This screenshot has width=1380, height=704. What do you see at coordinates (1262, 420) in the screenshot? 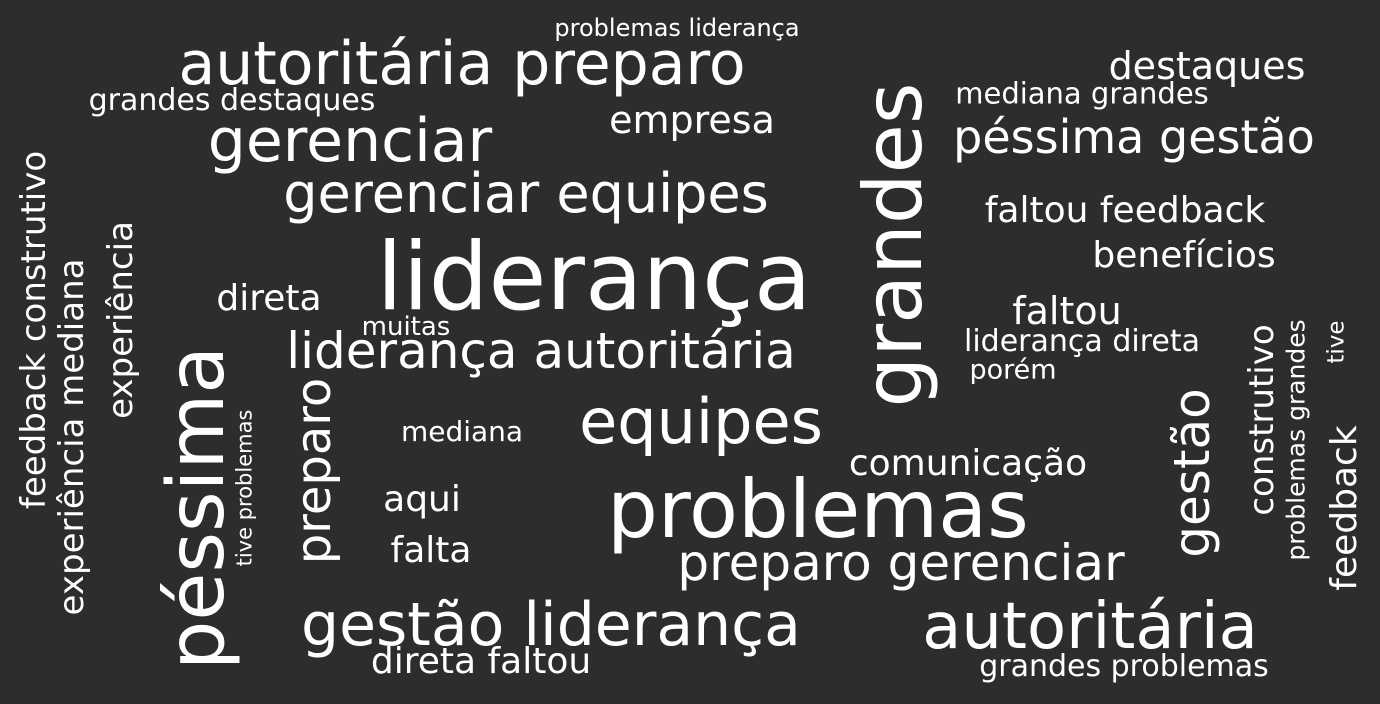
I see `word-vertical: construtivo` at bounding box center [1262, 420].